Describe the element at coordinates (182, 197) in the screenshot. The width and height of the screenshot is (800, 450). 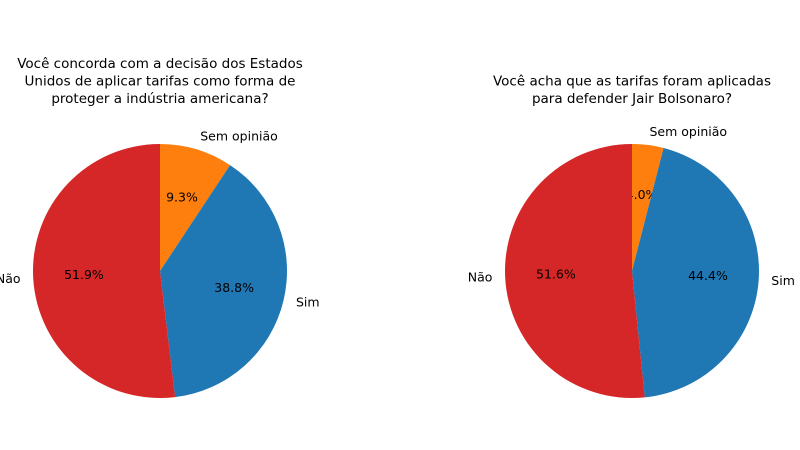
I see `slice-percent-label: 9.3%` at that location.